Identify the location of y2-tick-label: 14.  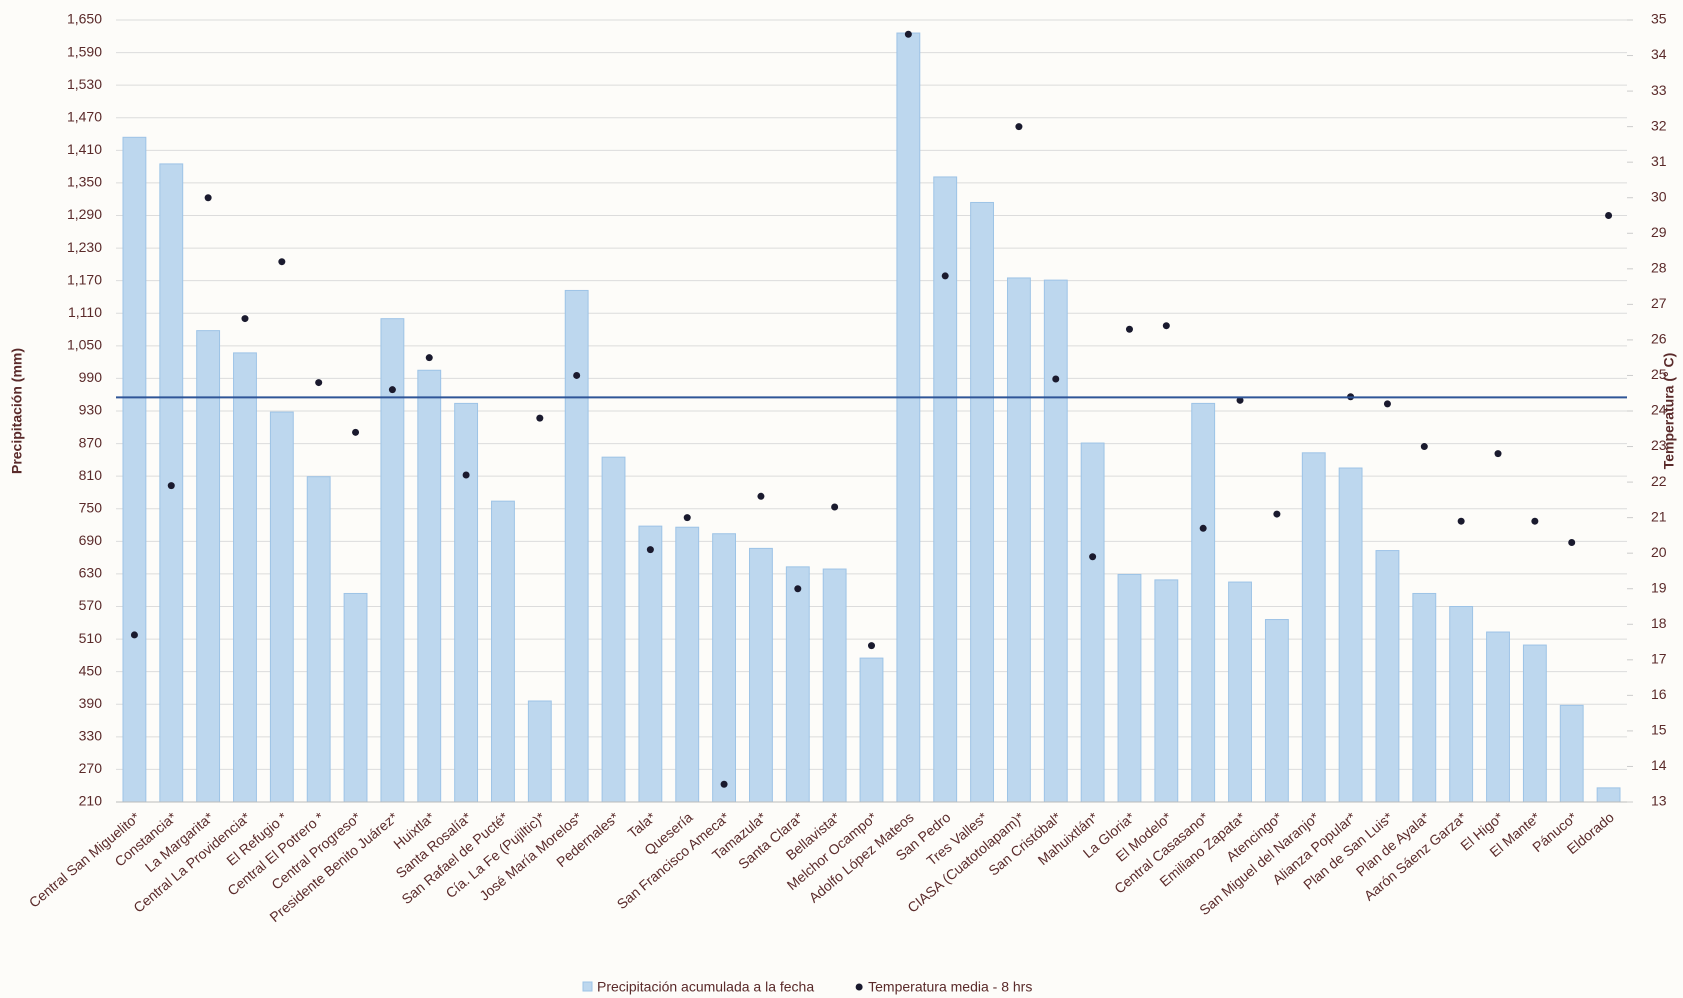
(1659, 765).